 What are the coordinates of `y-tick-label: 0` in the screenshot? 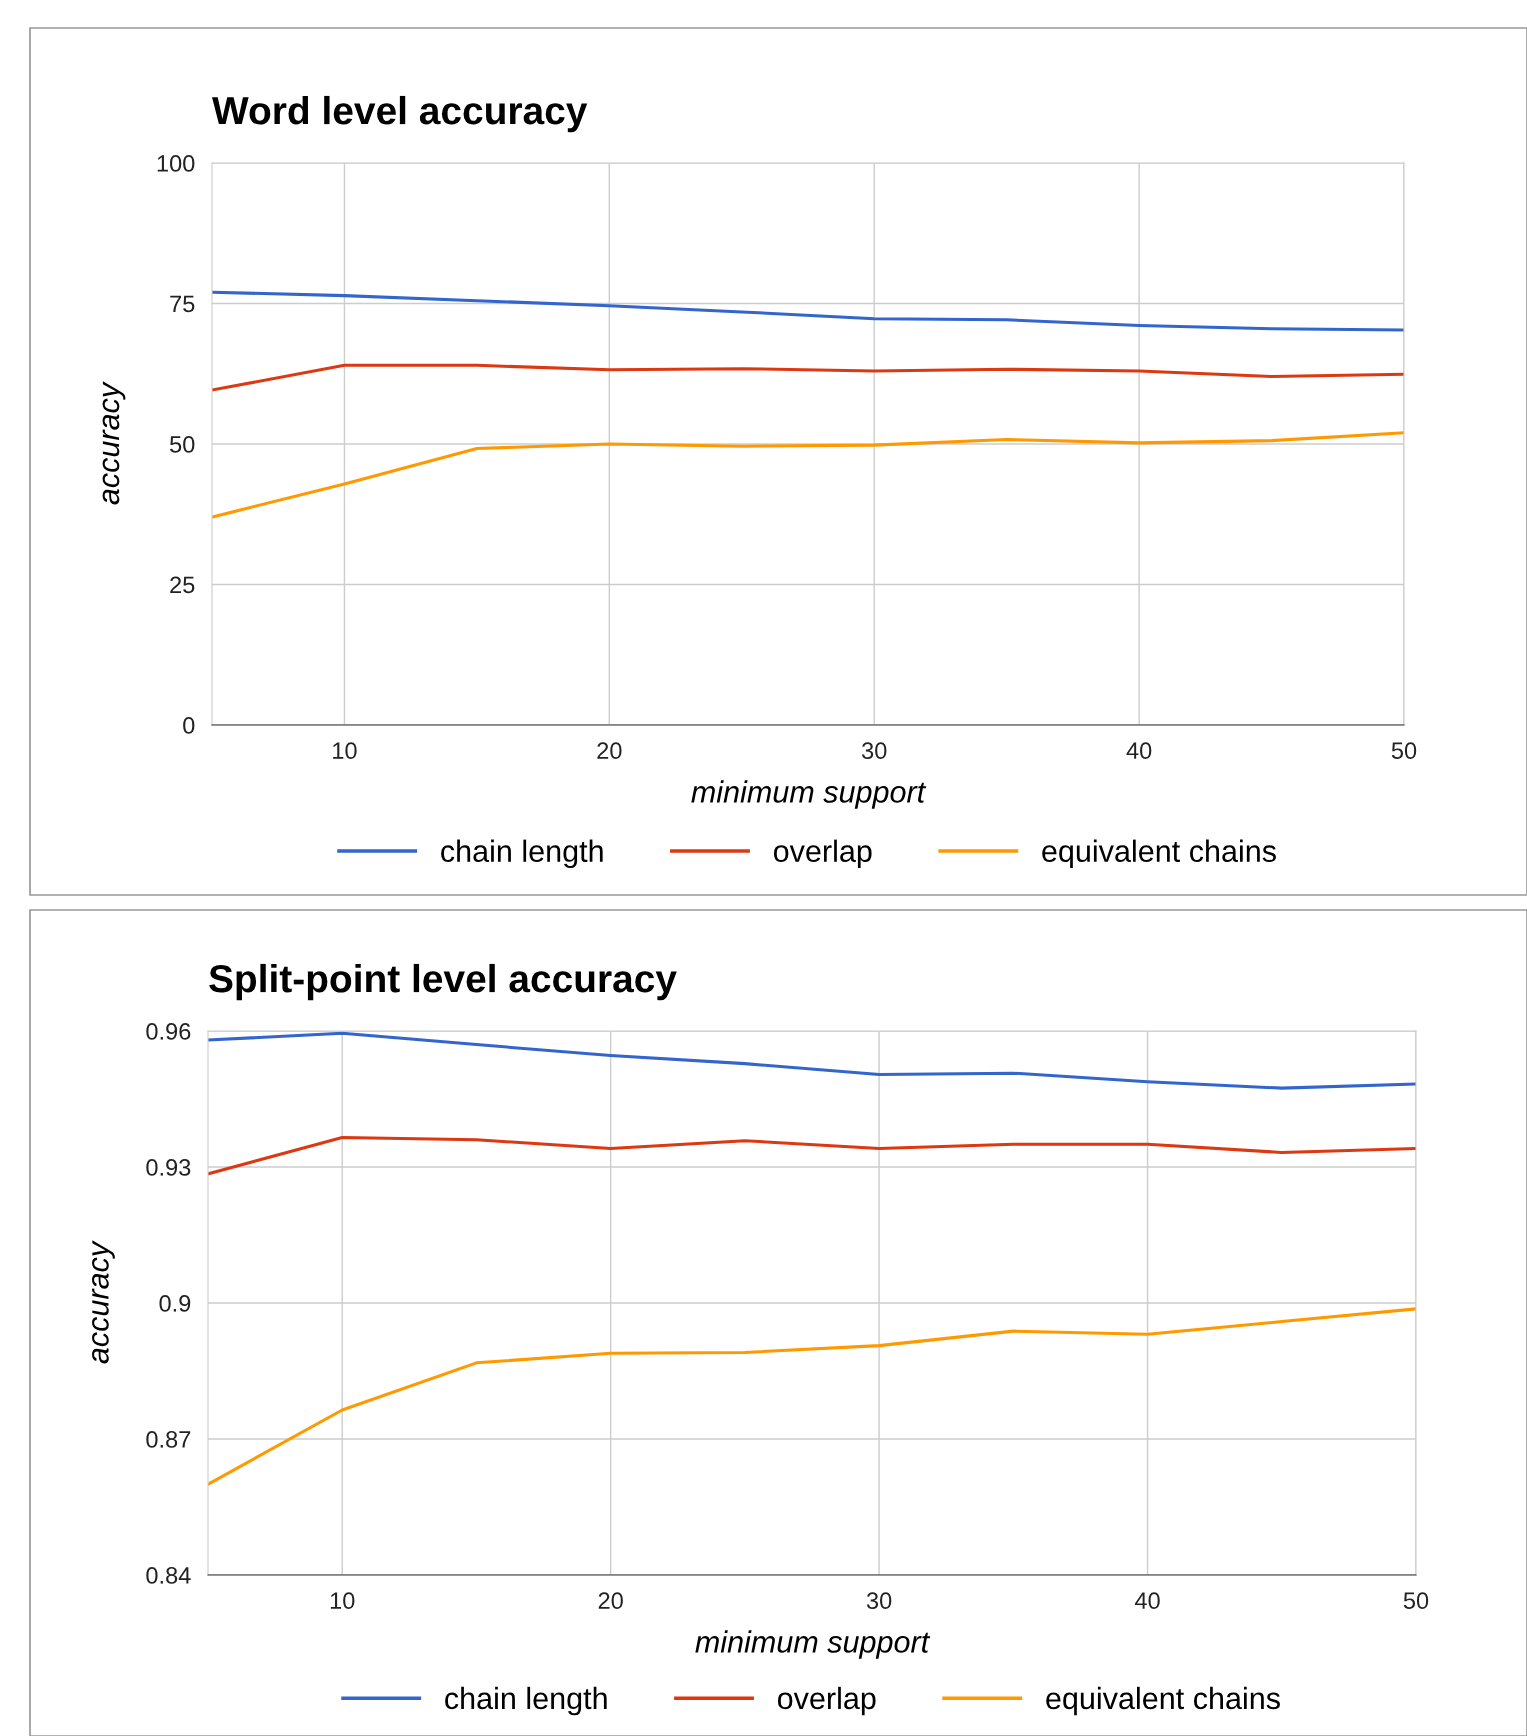 It's located at (189, 725).